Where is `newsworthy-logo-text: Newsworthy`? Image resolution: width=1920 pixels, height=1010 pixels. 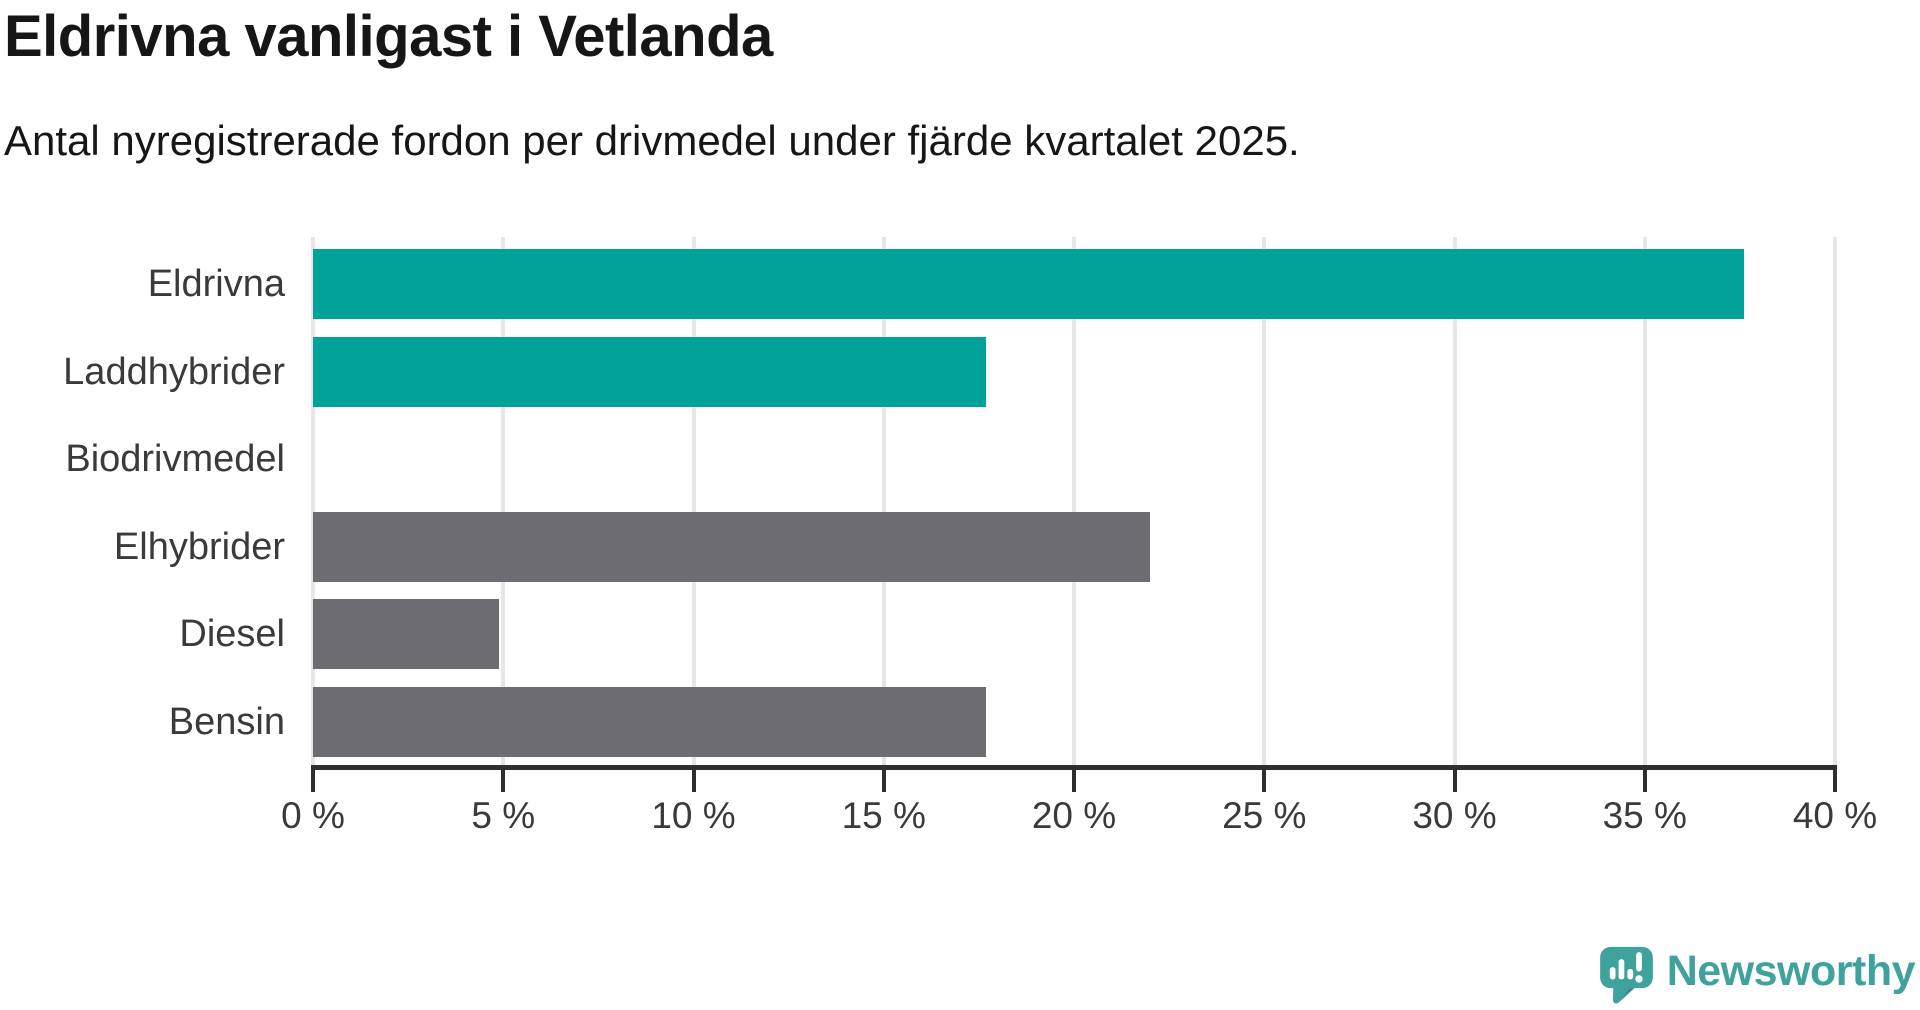 newsworthy-logo-text: Newsworthy is located at coordinates (1791, 970).